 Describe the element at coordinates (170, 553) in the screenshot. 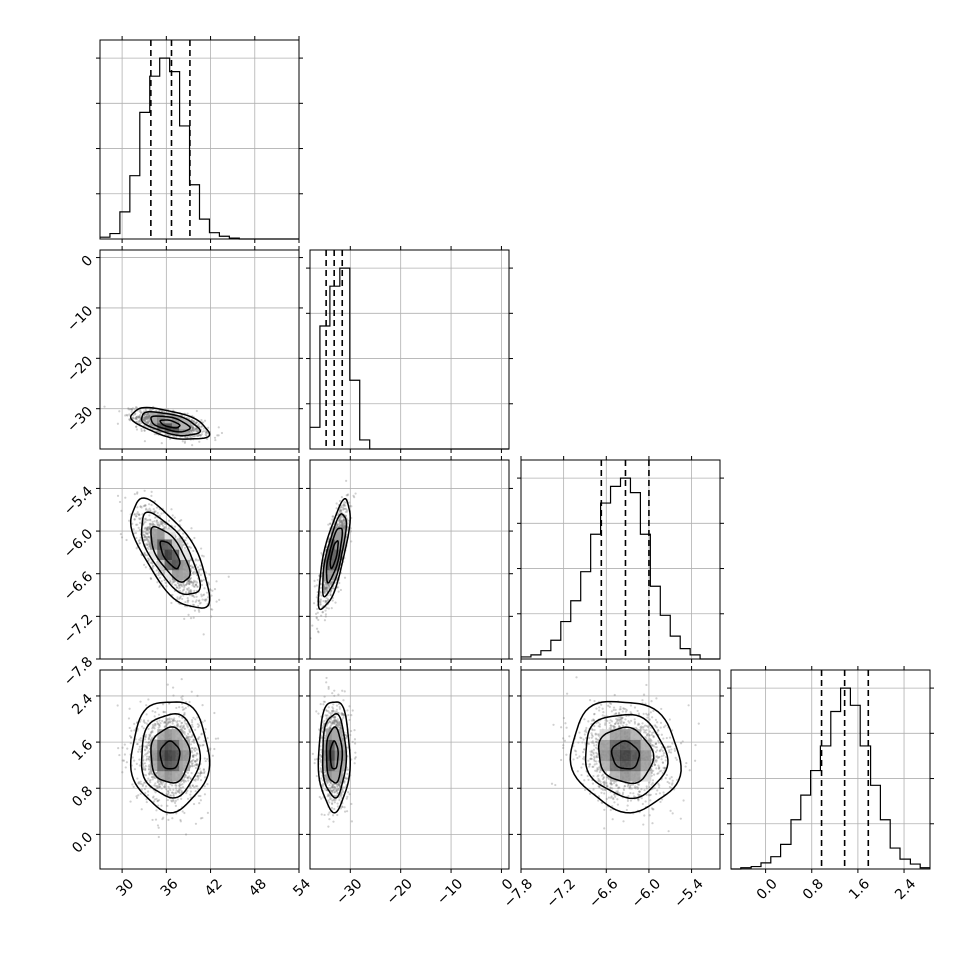

I see `contour-line` at that location.